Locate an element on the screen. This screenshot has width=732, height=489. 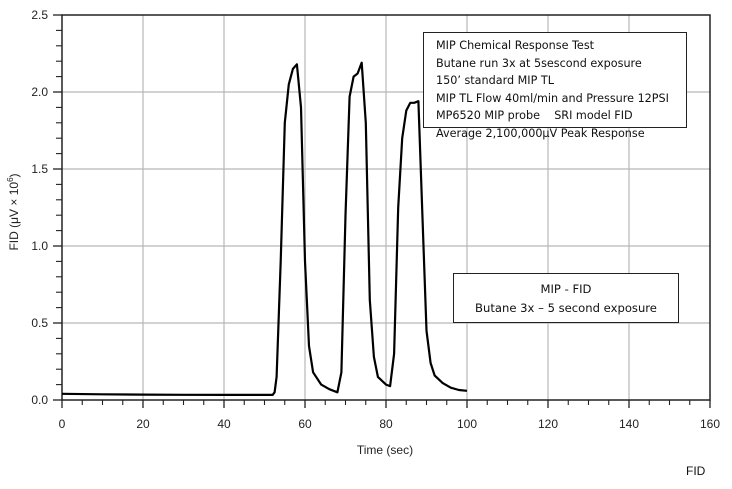
y-tick-label: 0.5 is located at coordinates (39, 323).